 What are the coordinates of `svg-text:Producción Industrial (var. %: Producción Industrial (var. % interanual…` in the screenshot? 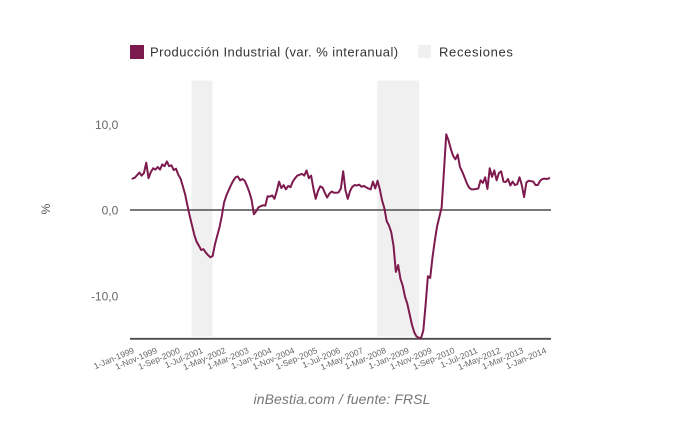 It's located at (274, 52).